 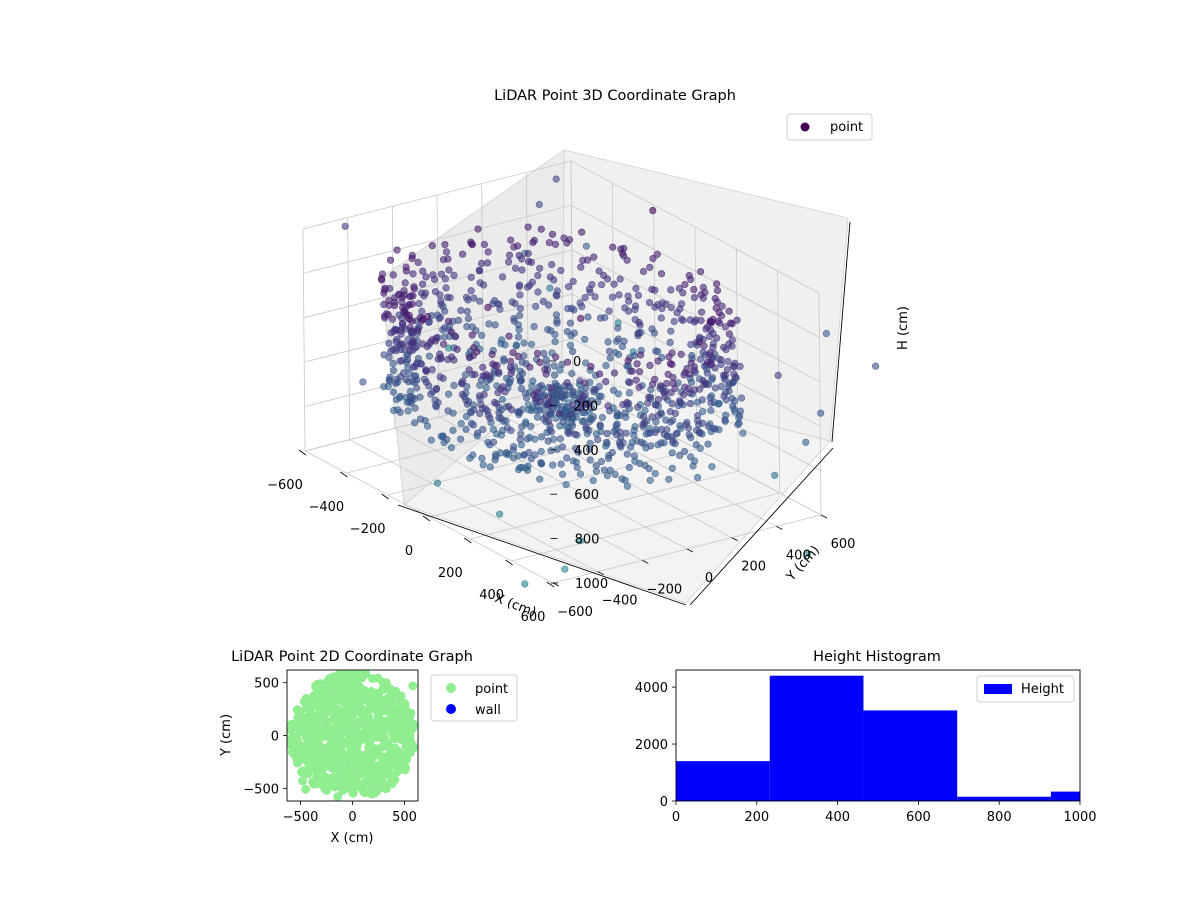 I want to click on y-tick-label-histogram: 4000, so click(x=651, y=688).